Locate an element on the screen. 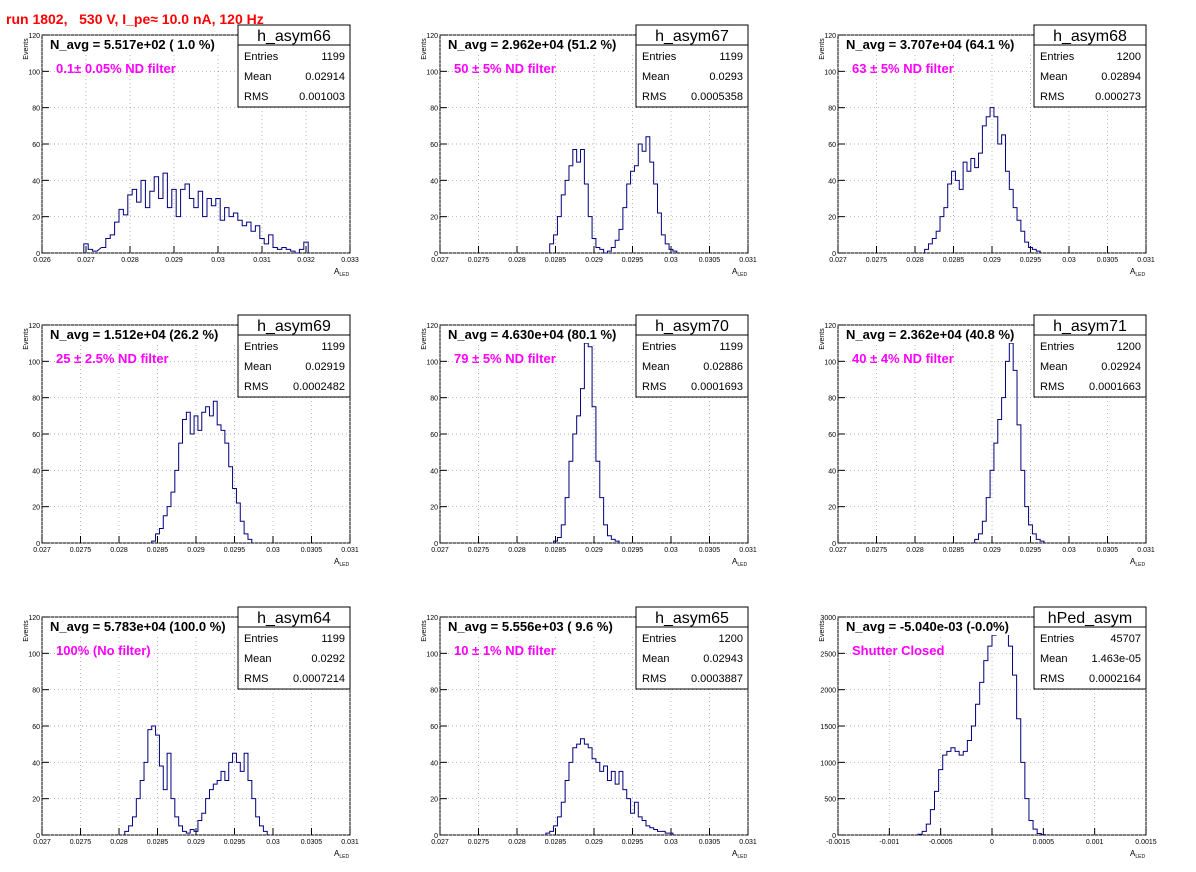 The height and width of the screenshot is (872, 1196). filter-annotation: 79 ± 5% ND filter is located at coordinates (505, 358).